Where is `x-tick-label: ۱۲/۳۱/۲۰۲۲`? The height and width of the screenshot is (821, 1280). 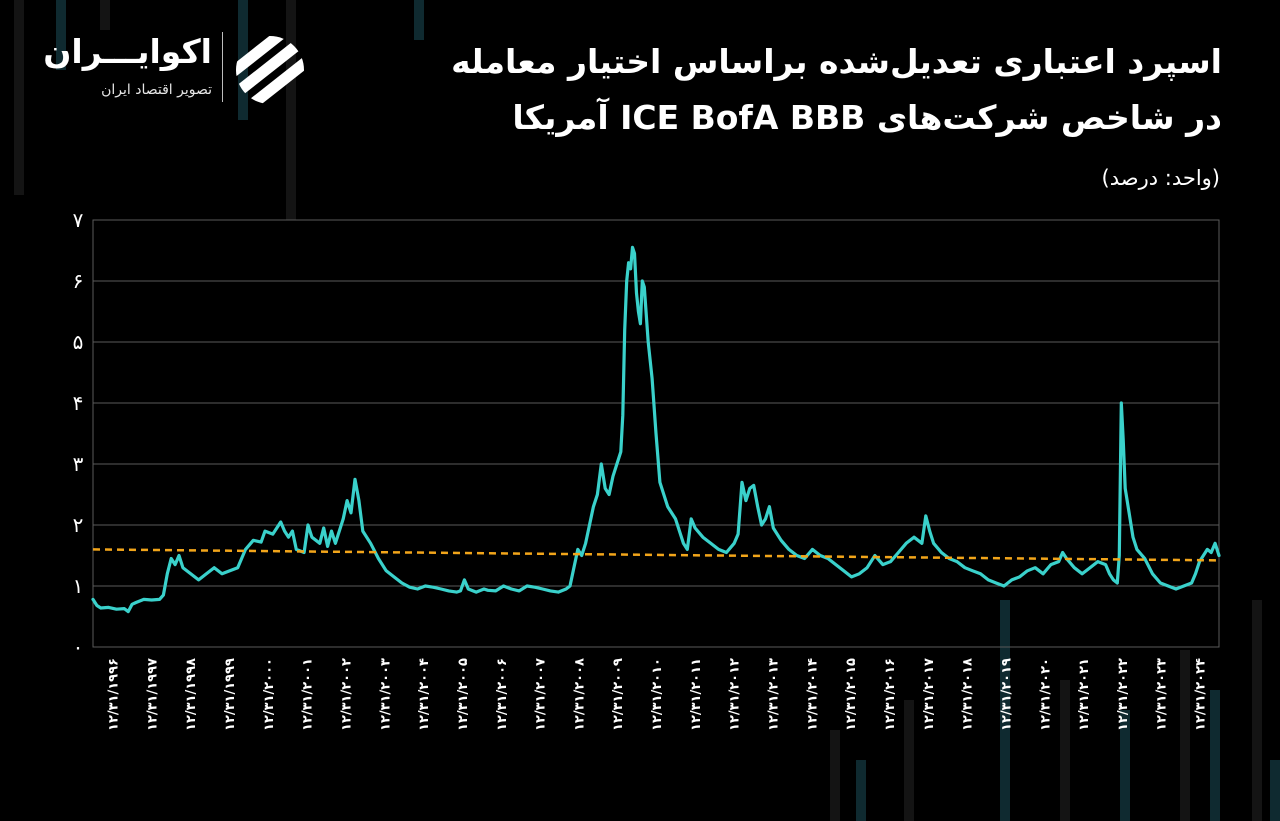 x-tick-label: ۱۲/۳۱/۲۰۲۲ is located at coordinates (1123, 694).